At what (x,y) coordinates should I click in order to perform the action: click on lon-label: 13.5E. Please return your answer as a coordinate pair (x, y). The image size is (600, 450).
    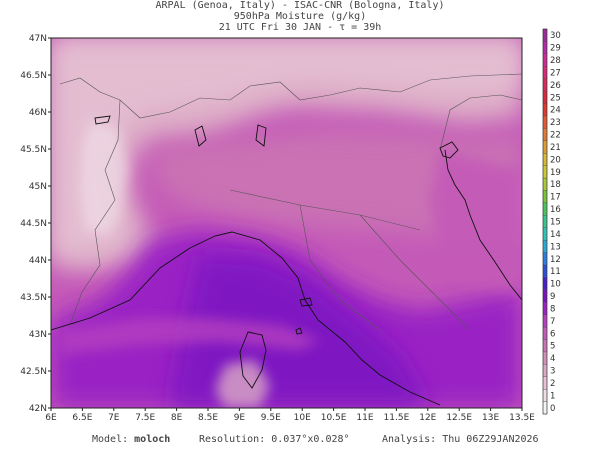
    Looking at the image, I should click on (522, 418).